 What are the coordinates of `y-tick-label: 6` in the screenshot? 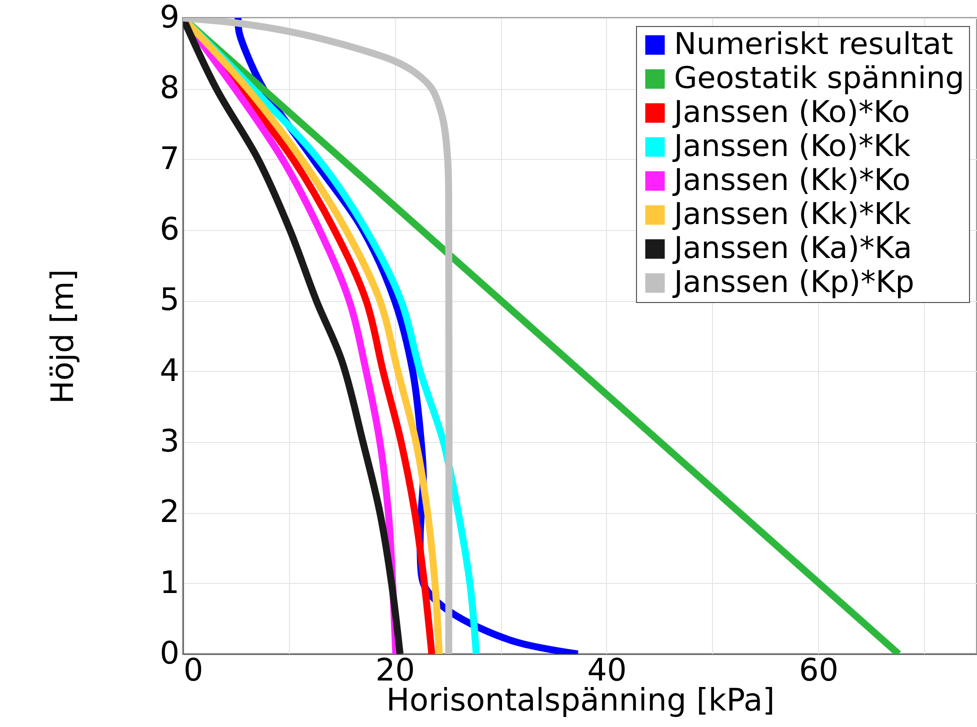 It's located at (170, 230).